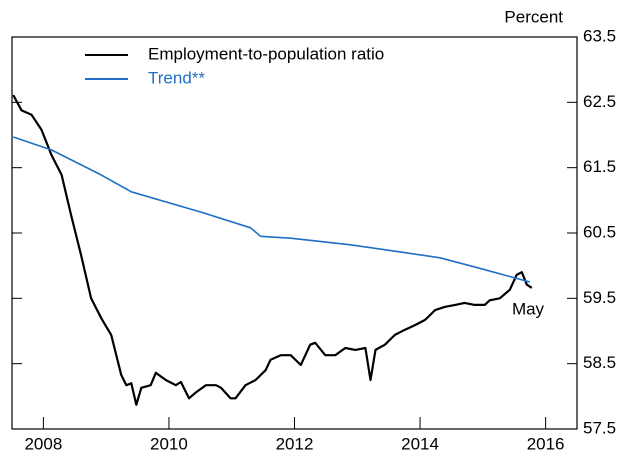 The image size is (638, 459). Describe the element at coordinates (176, 77) in the screenshot. I see `legend-label: Trend**` at that location.